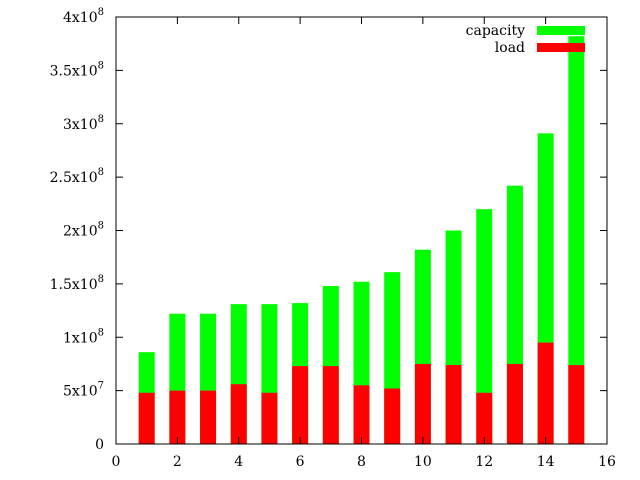  What do you see at coordinates (83, 123) in the screenshot?
I see `y-tick-label: 3x10⁸` at bounding box center [83, 123].